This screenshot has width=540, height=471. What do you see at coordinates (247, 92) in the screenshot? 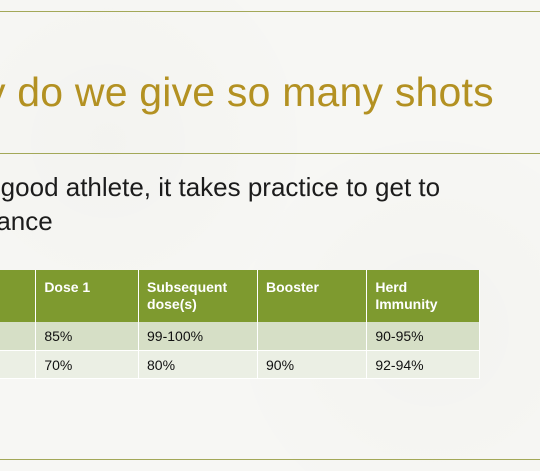
I see `slide-title: hy do we give so many shots` at bounding box center [247, 92].